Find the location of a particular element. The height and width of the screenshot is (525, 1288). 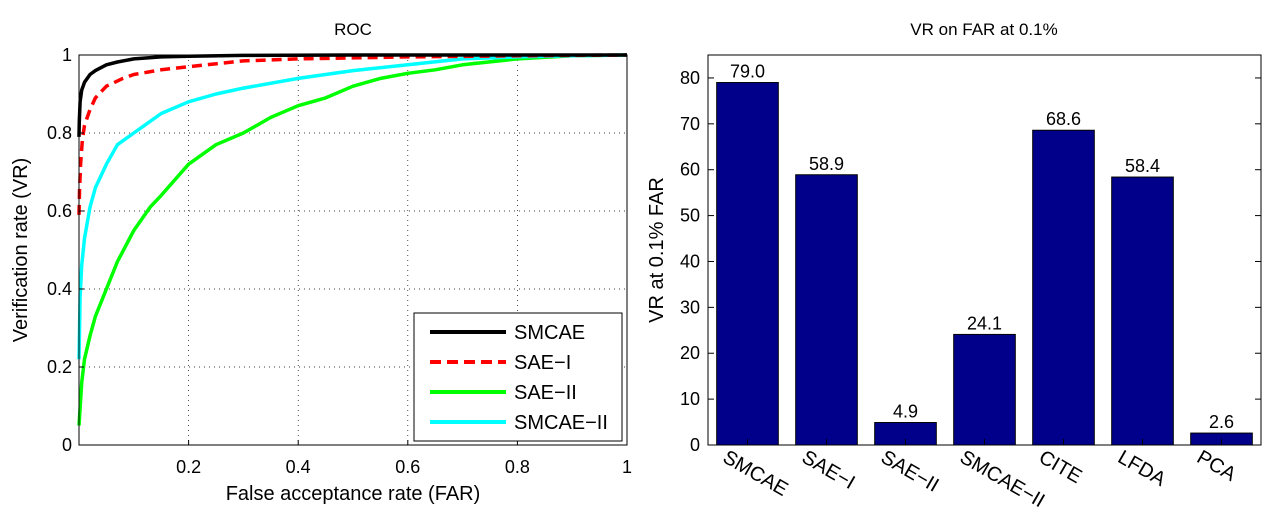

bar-y-tick-label: 20 is located at coordinates (690, 353).